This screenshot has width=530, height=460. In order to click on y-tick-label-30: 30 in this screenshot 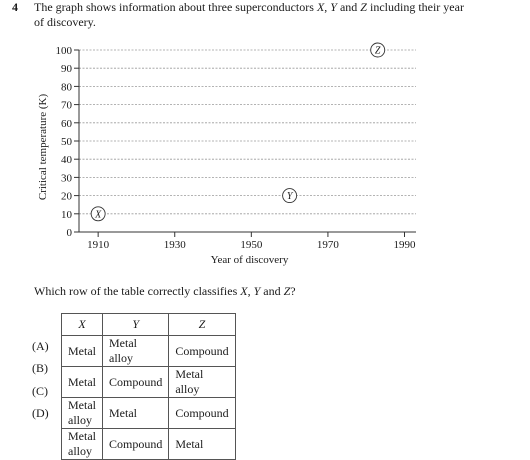, I will do `click(67, 178)`.